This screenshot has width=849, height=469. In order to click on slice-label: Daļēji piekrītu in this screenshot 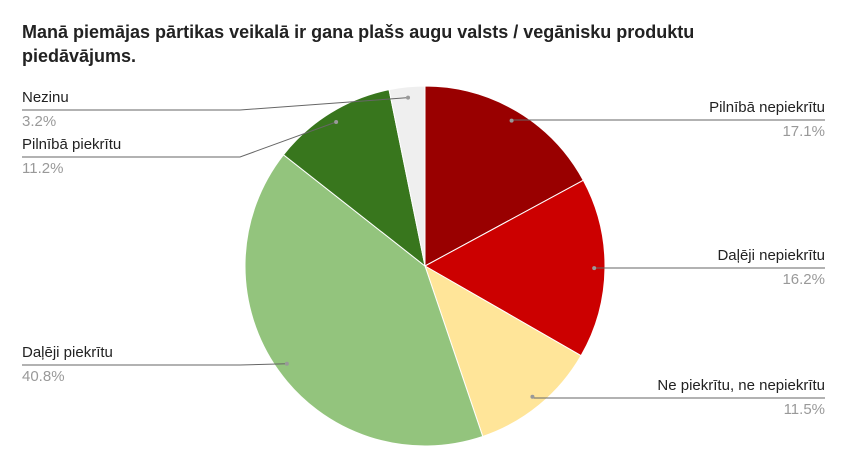, I will do `click(67, 352)`.